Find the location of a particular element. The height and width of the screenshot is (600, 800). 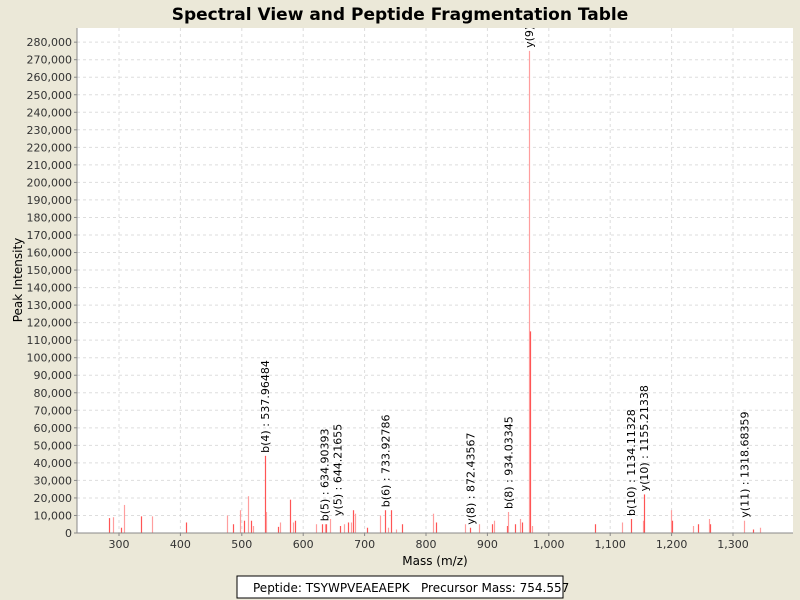

y-tick-label: 130,000 is located at coordinates (50, 305).